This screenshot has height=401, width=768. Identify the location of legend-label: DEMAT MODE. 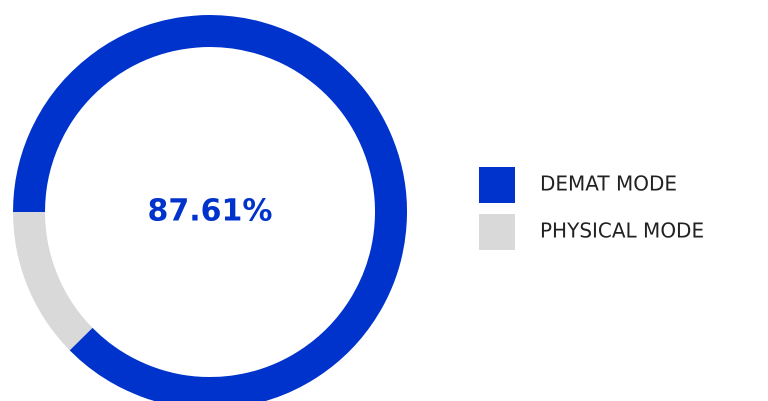
(608, 184).